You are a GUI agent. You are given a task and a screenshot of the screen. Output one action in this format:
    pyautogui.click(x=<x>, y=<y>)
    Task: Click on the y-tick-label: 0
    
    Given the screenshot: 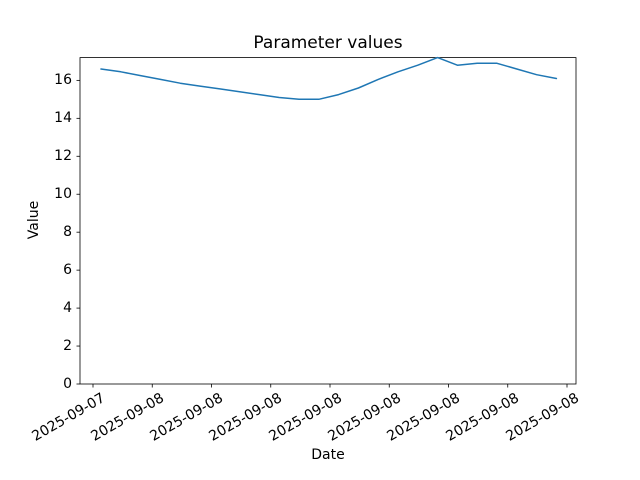 What is the action you would take?
    pyautogui.click(x=67, y=383)
    